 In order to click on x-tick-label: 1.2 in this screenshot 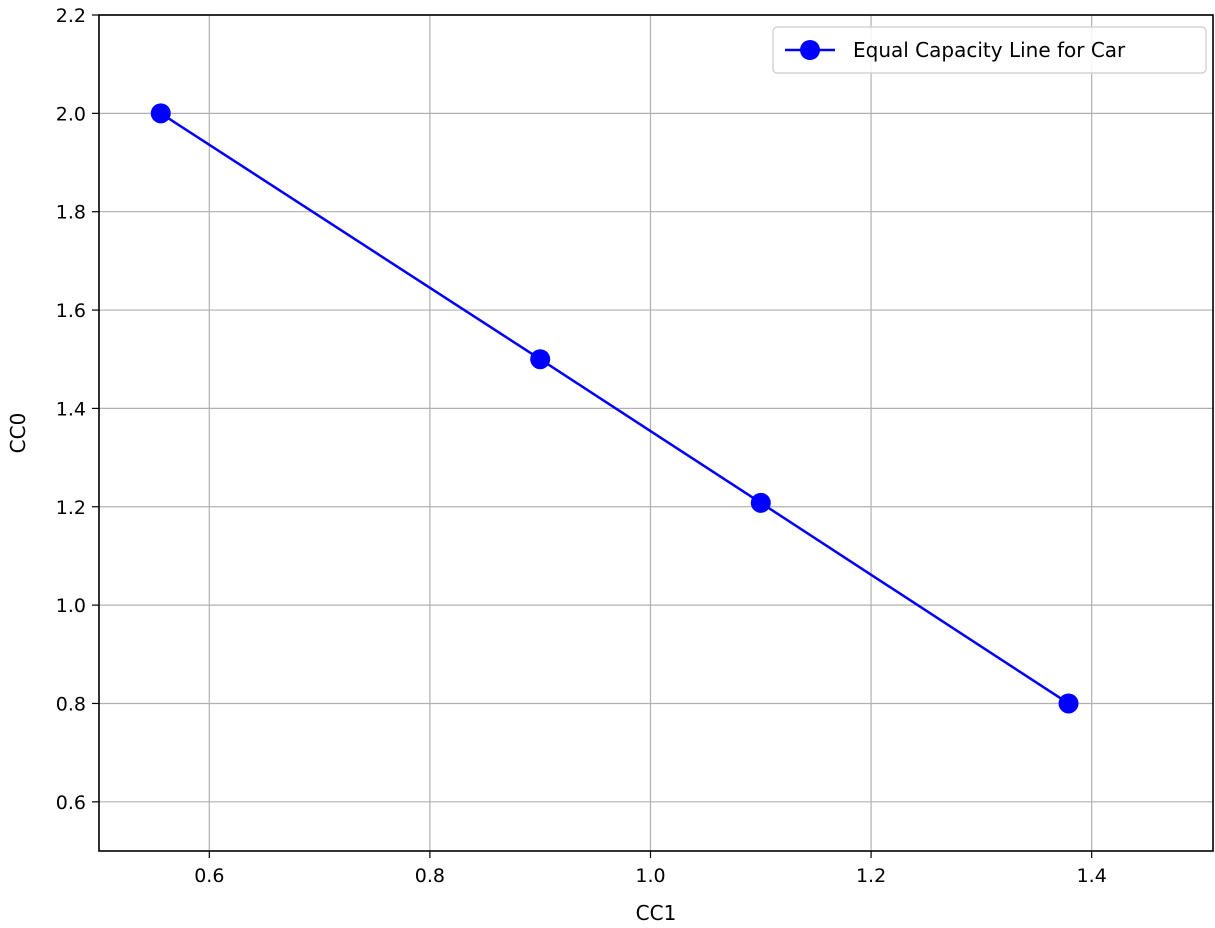, I will do `click(871, 876)`.